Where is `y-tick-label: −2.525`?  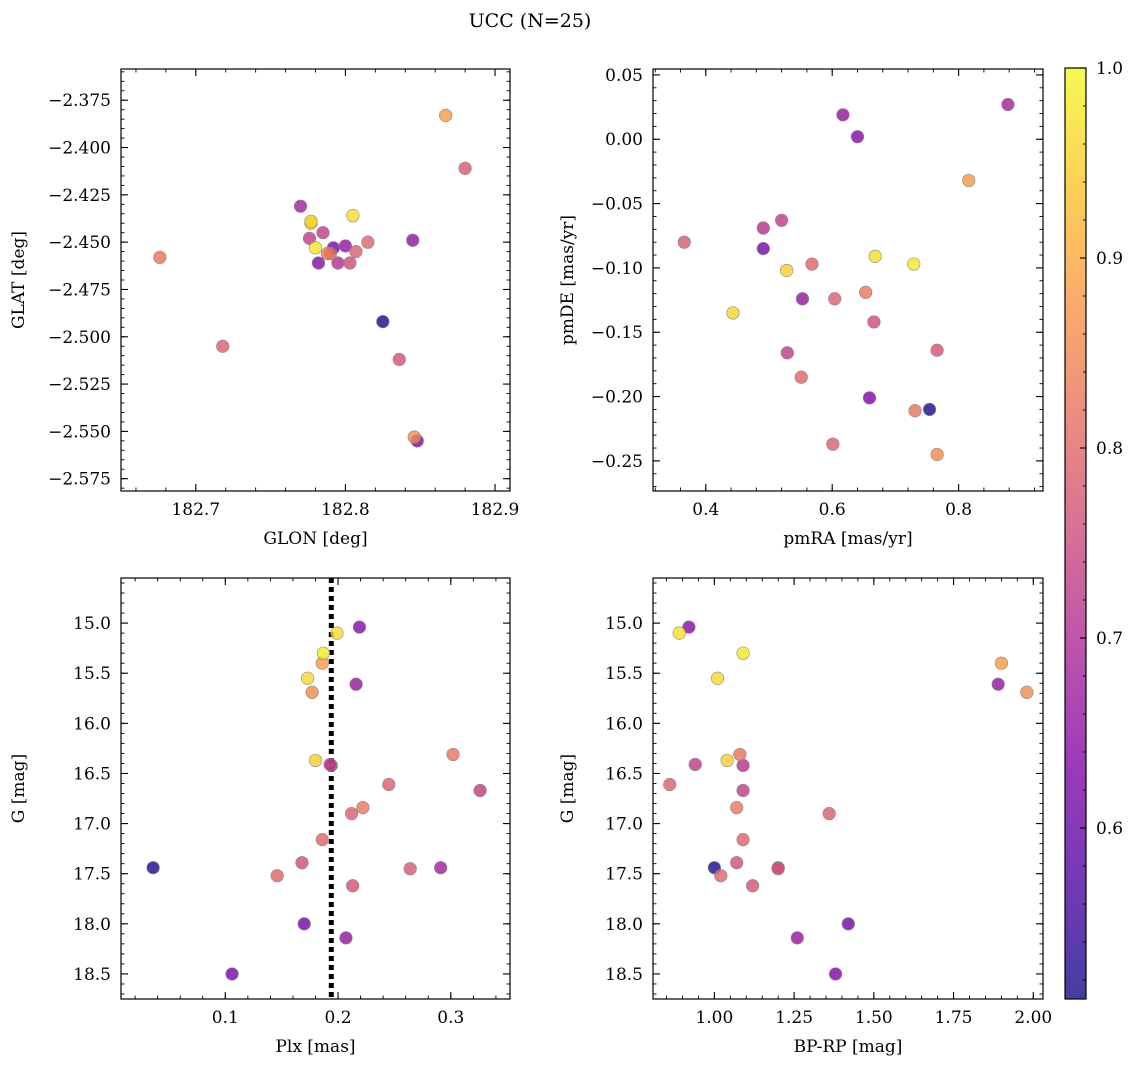
y-tick-label: −2.525 is located at coordinates (79, 385).